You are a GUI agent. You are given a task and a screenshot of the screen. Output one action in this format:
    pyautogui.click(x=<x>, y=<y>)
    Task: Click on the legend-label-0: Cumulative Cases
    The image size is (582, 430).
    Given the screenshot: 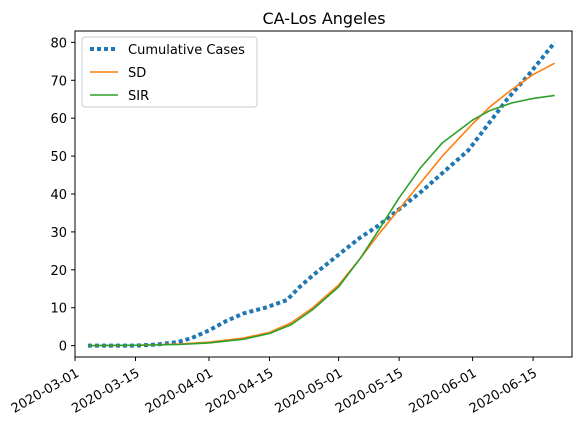 What is the action you would take?
    pyautogui.click(x=186, y=50)
    